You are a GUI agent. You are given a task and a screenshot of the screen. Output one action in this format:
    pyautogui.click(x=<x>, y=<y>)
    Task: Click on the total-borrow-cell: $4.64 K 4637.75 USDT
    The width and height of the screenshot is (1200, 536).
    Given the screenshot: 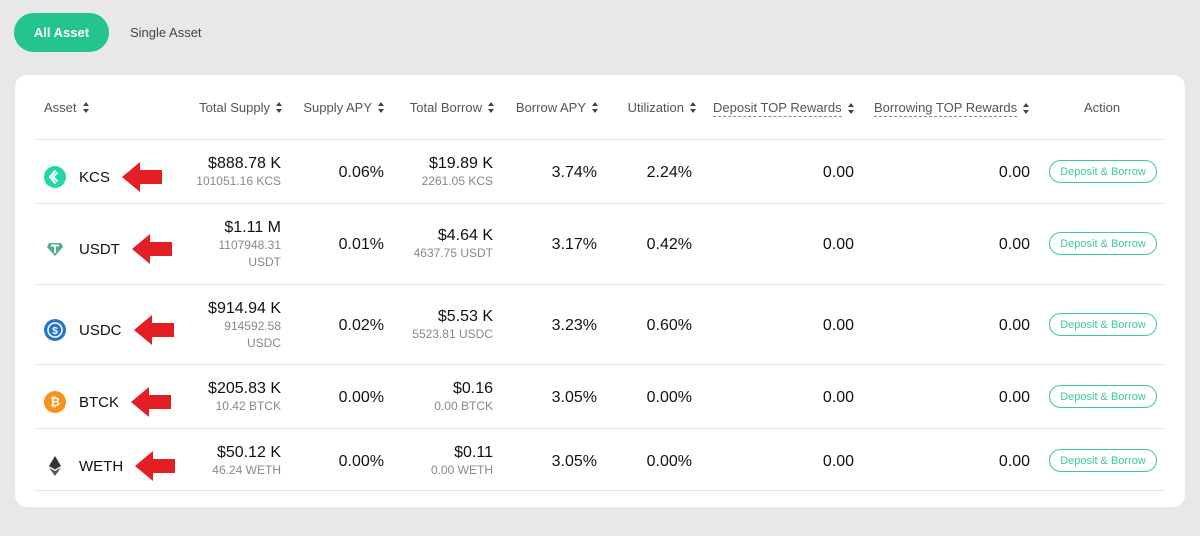 What is the action you would take?
    pyautogui.click(x=453, y=243)
    